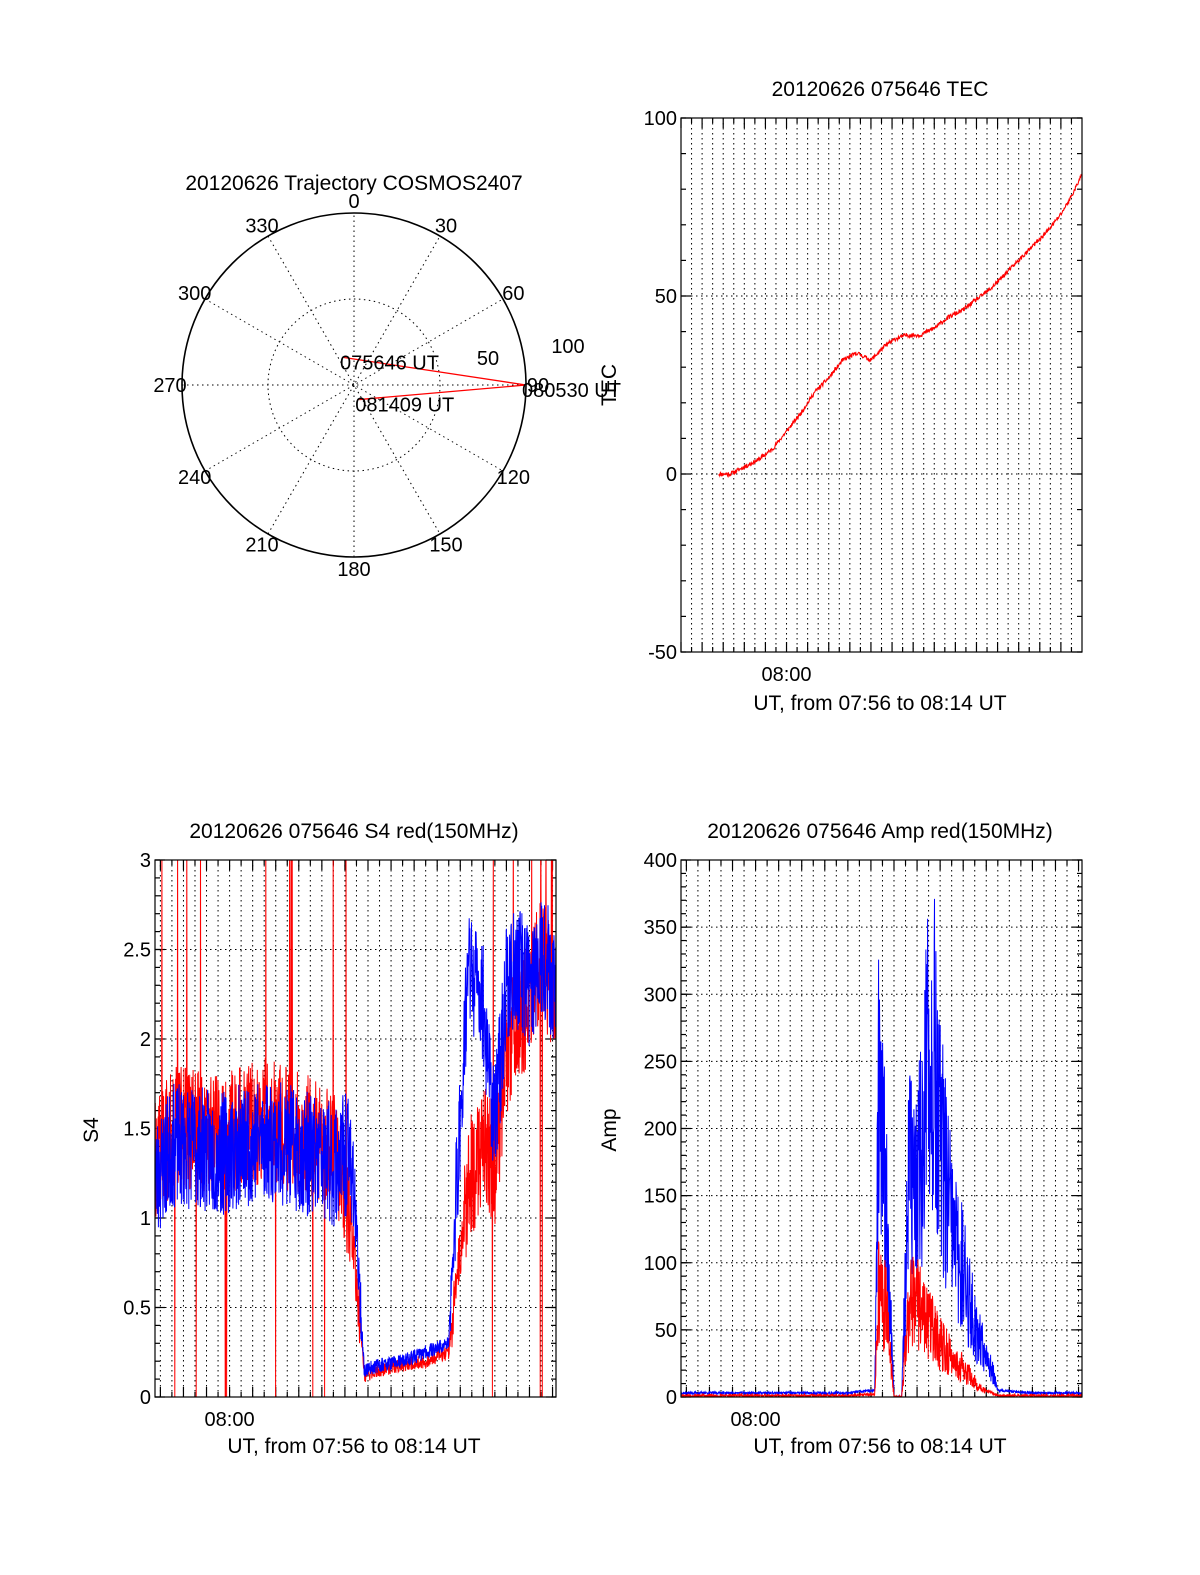 This screenshot has height=1575, width=1200. What do you see at coordinates (353, 570) in the screenshot?
I see `azimuth-label: 180` at bounding box center [353, 570].